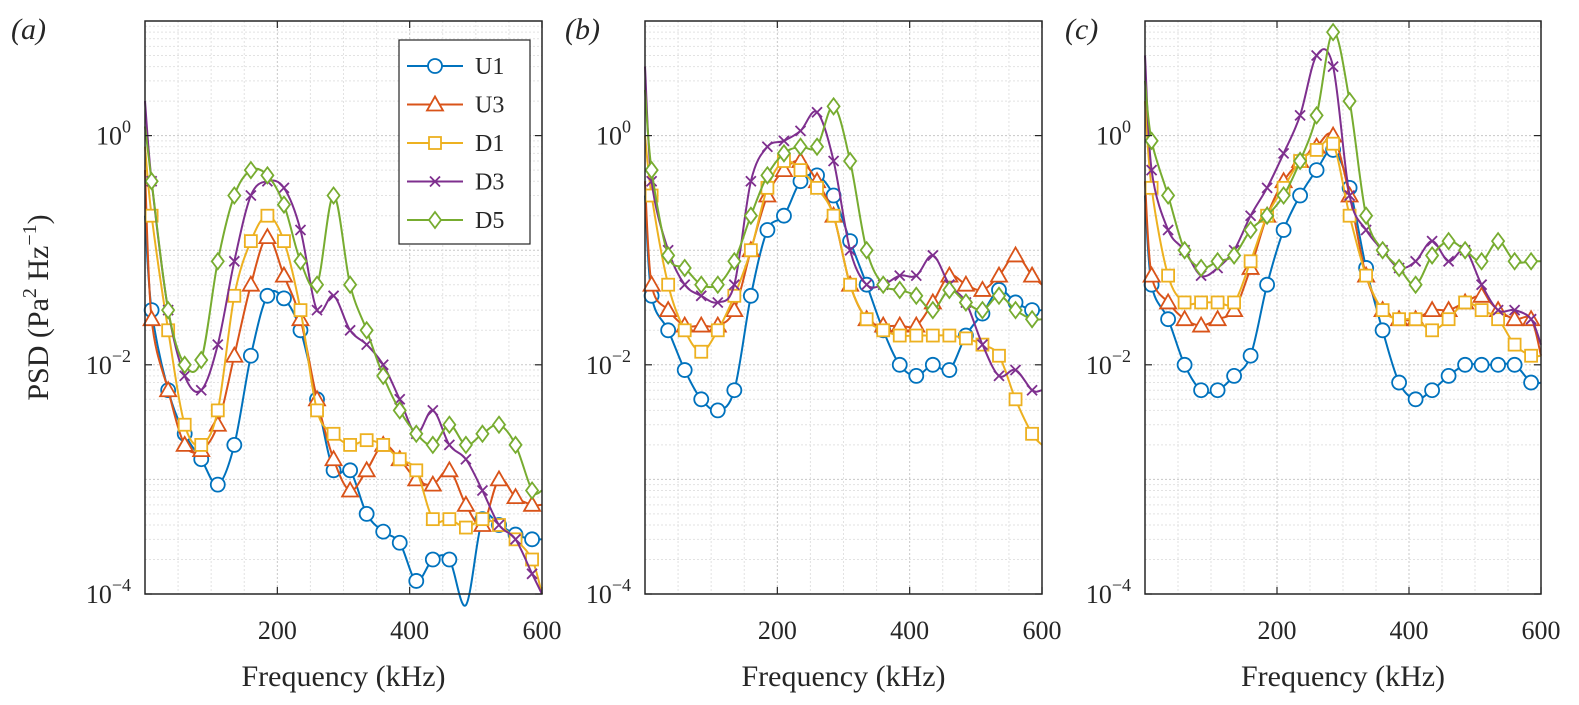 The image size is (1579, 705). Describe the element at coordinates (542, 630) in the screenshot. I see `x-tick-label: 600` at that location.